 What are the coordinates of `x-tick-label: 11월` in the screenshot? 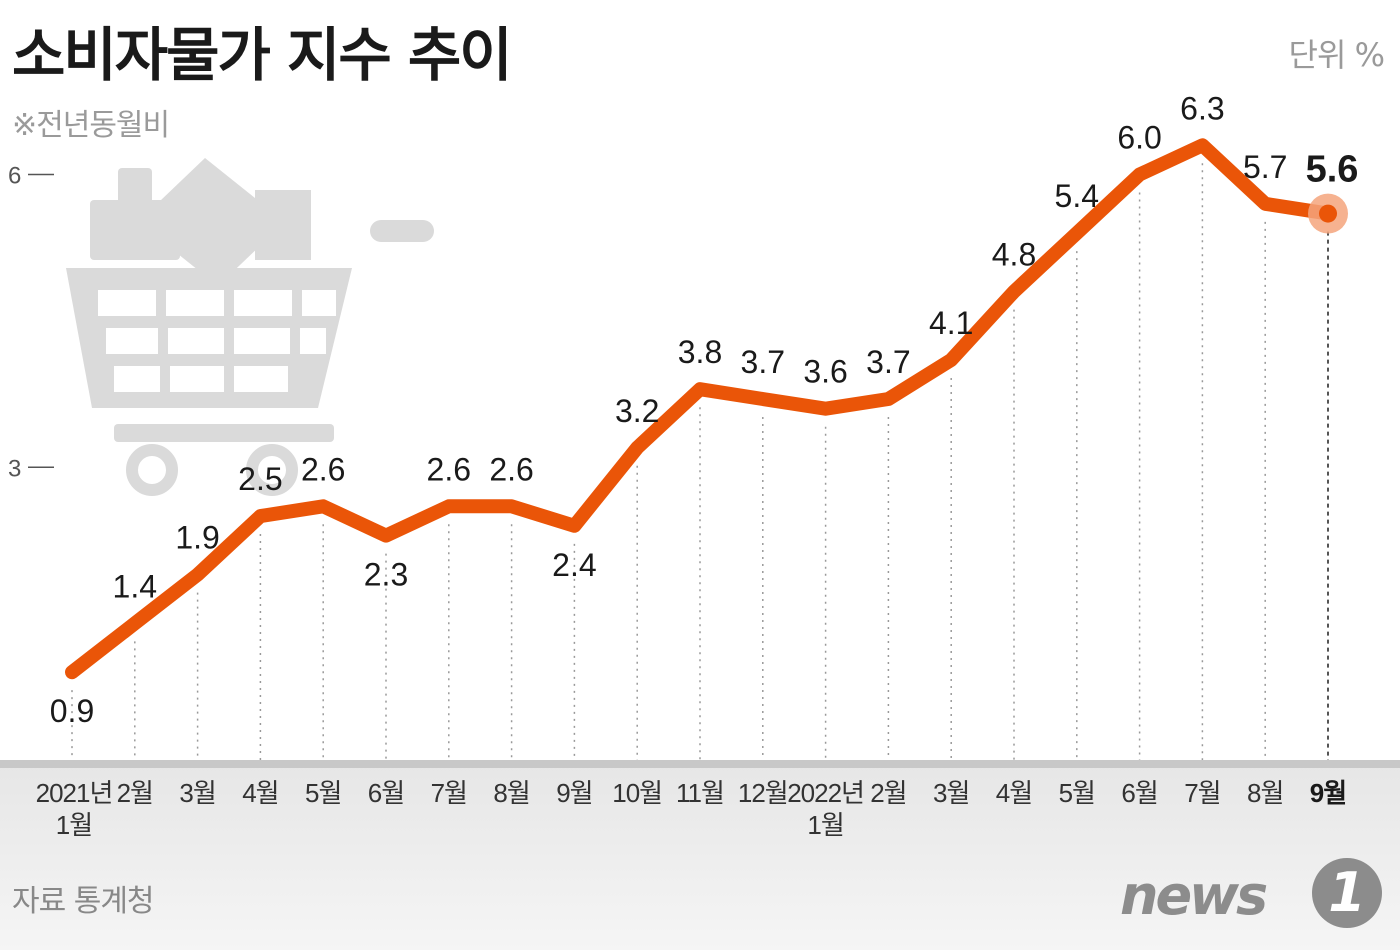 It's located at (700, 793).